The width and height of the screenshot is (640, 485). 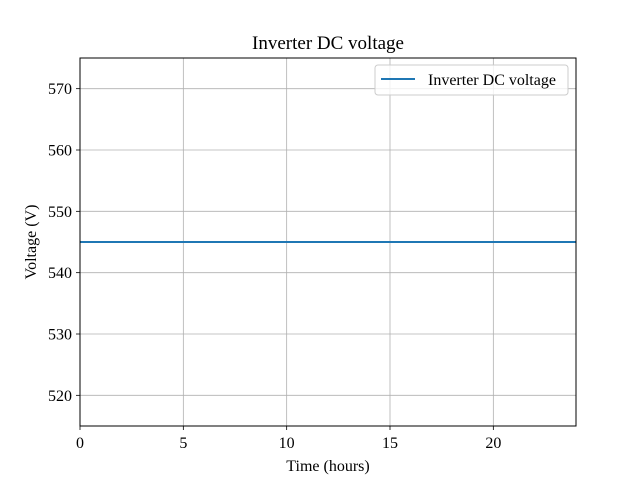 I want to click on x-tick-label: 5, so click(x=183, y=443).